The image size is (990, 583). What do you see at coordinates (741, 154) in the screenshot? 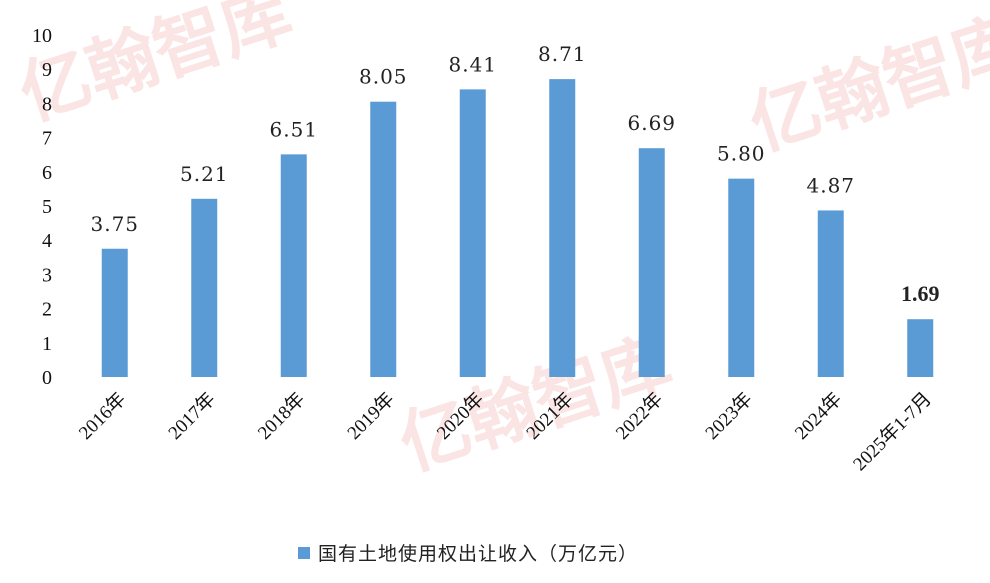
I see `bar-value-label: 5.80` at bounding box center [741, 154].